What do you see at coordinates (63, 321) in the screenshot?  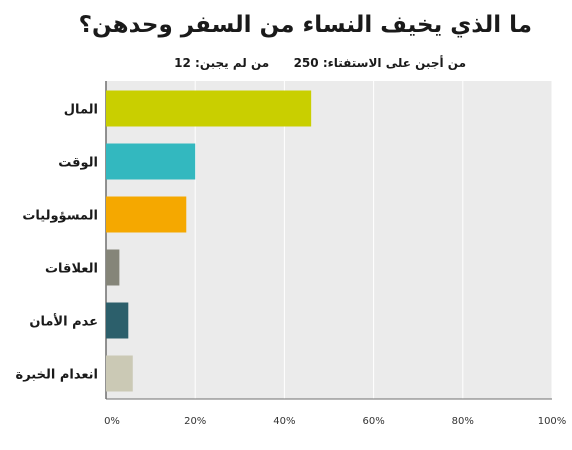 I see `category-label: عدم الأمان` at bounding box center [63, 321].